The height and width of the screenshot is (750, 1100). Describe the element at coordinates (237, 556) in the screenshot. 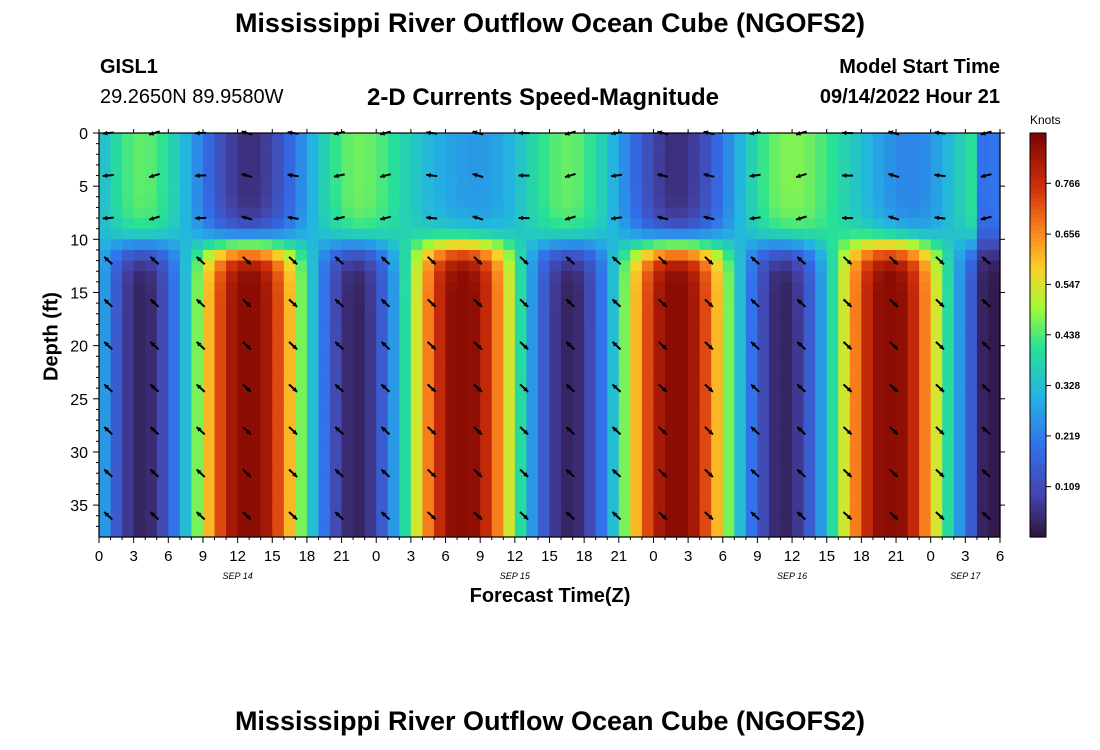

I see `x-tick-label: 12` at that location.